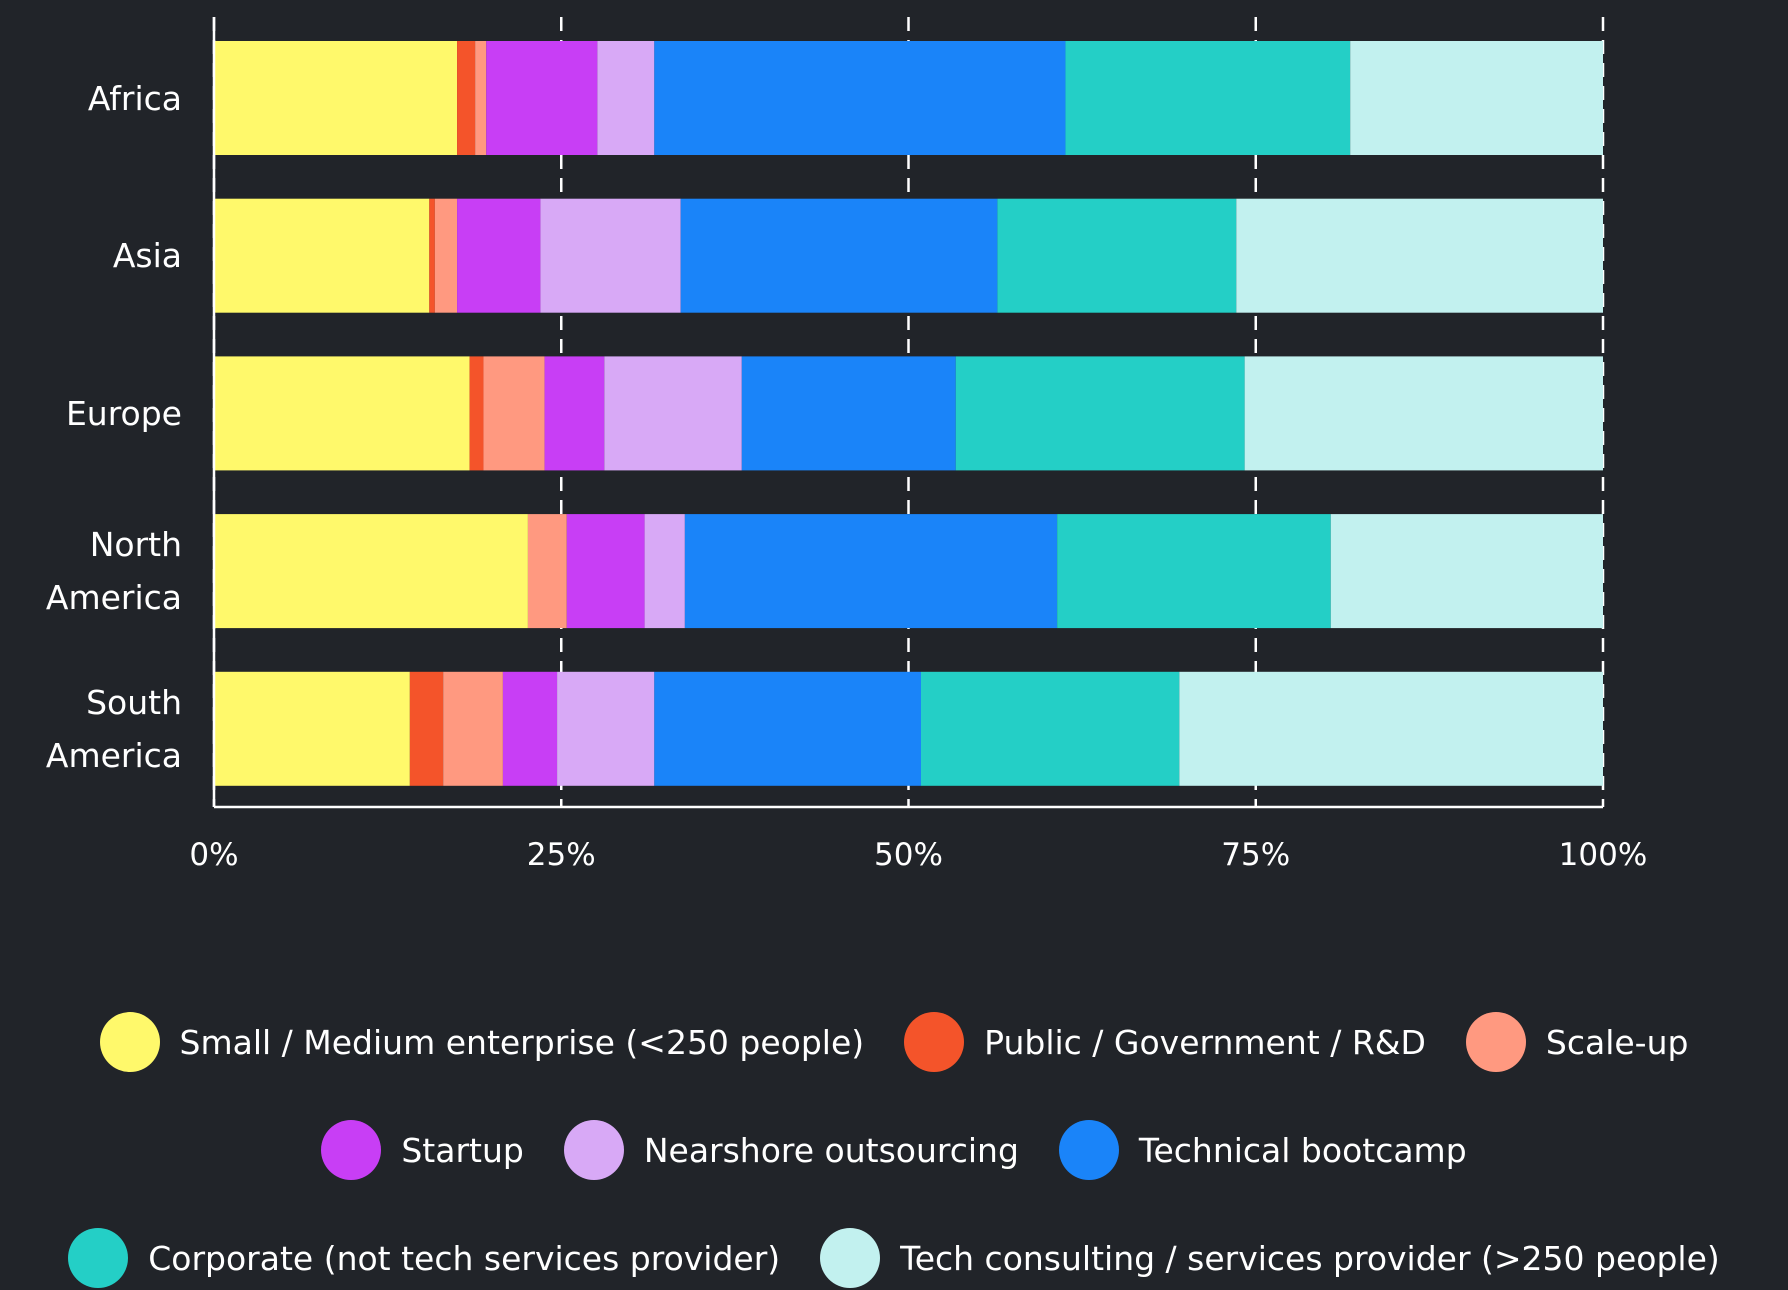 This screenshot has width=1788, height=1290. I want to click on legend-label: Nearshore outsourcing, so click(831, 1150).